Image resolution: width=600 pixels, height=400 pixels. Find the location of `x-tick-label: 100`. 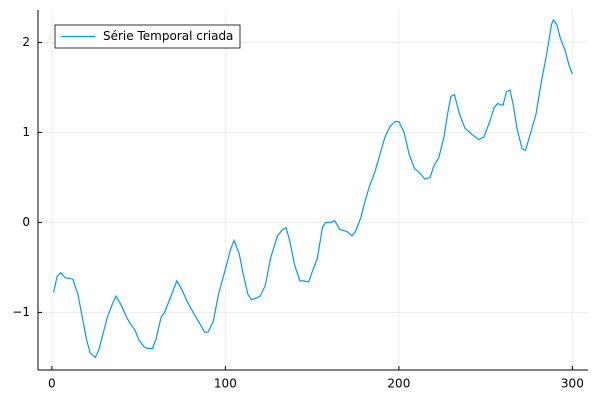

x-tick-label: 100 is located at coordinates (225, 384).